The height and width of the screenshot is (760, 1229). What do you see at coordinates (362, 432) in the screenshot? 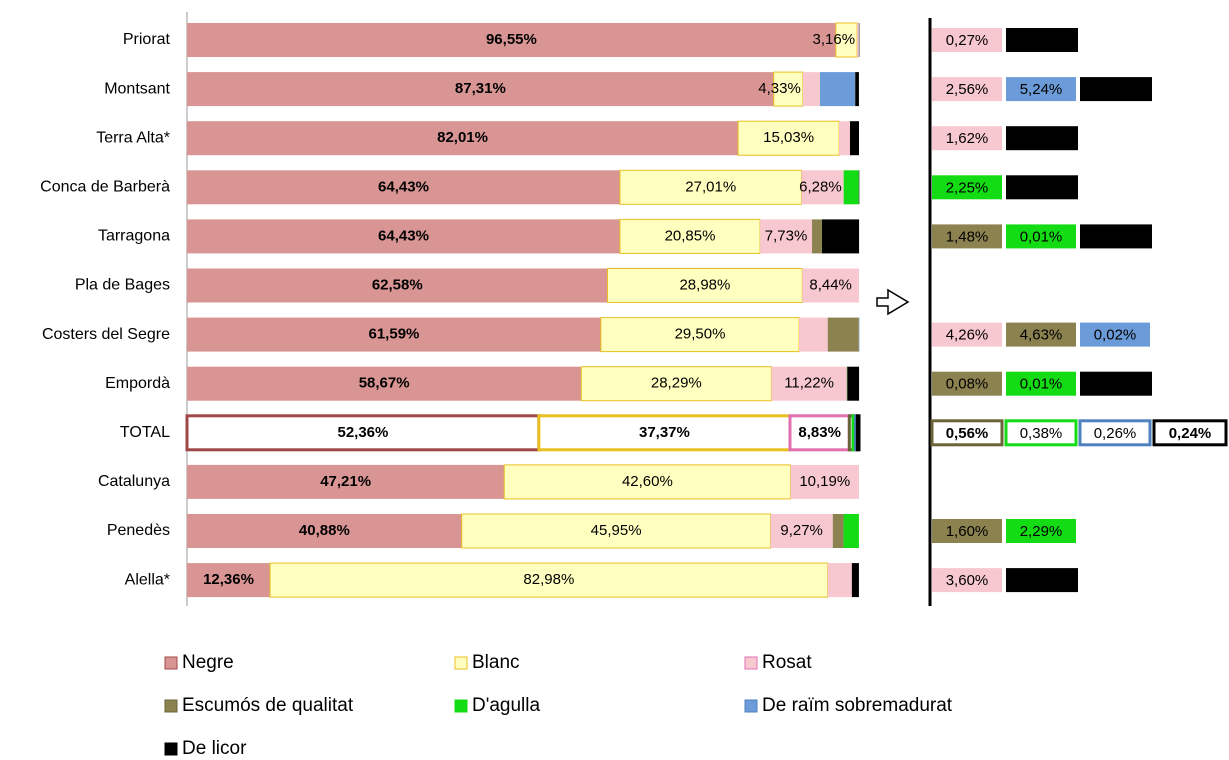
I see `value-label: 52,36%` at bounding box center [362, 432].